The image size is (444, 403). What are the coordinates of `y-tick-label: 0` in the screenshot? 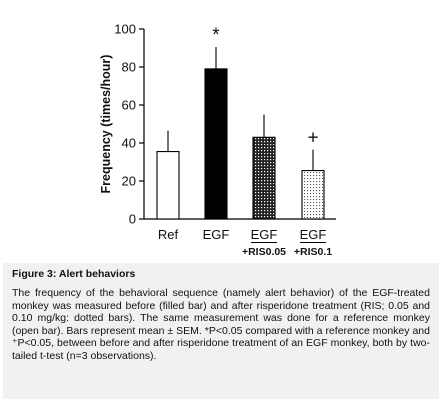 It's located at (132, 219).